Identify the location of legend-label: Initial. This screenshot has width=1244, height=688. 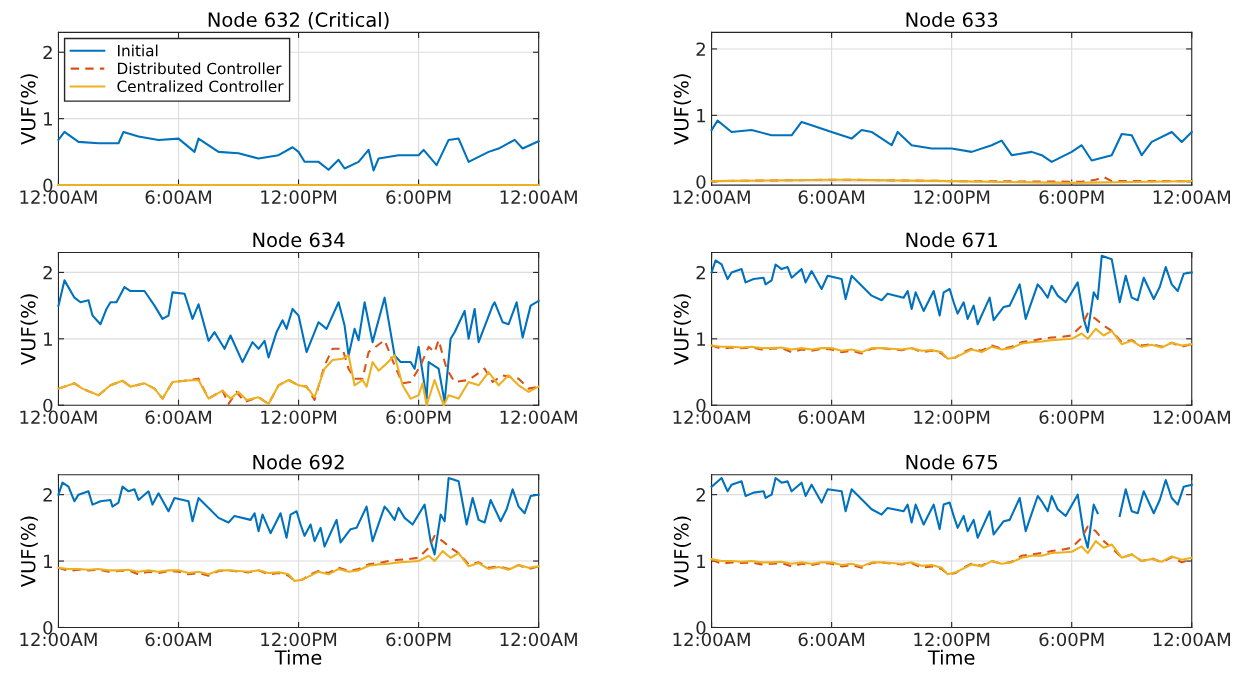
(138, 50).